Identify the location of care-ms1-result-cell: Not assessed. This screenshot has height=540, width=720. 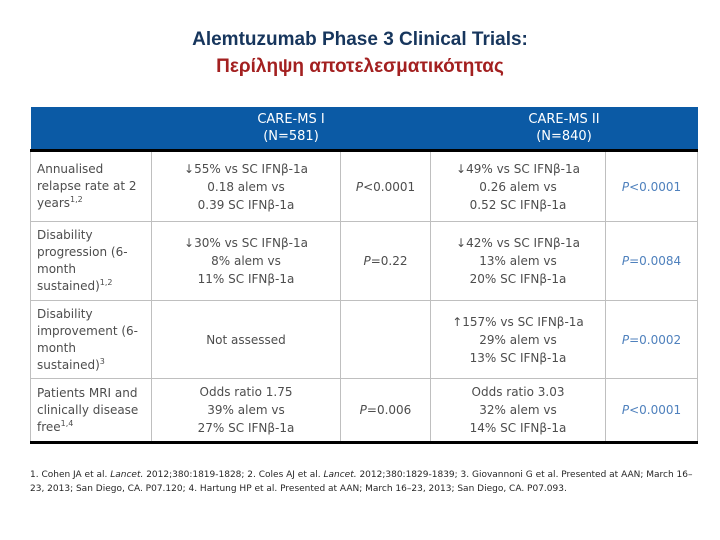
(246, 339).